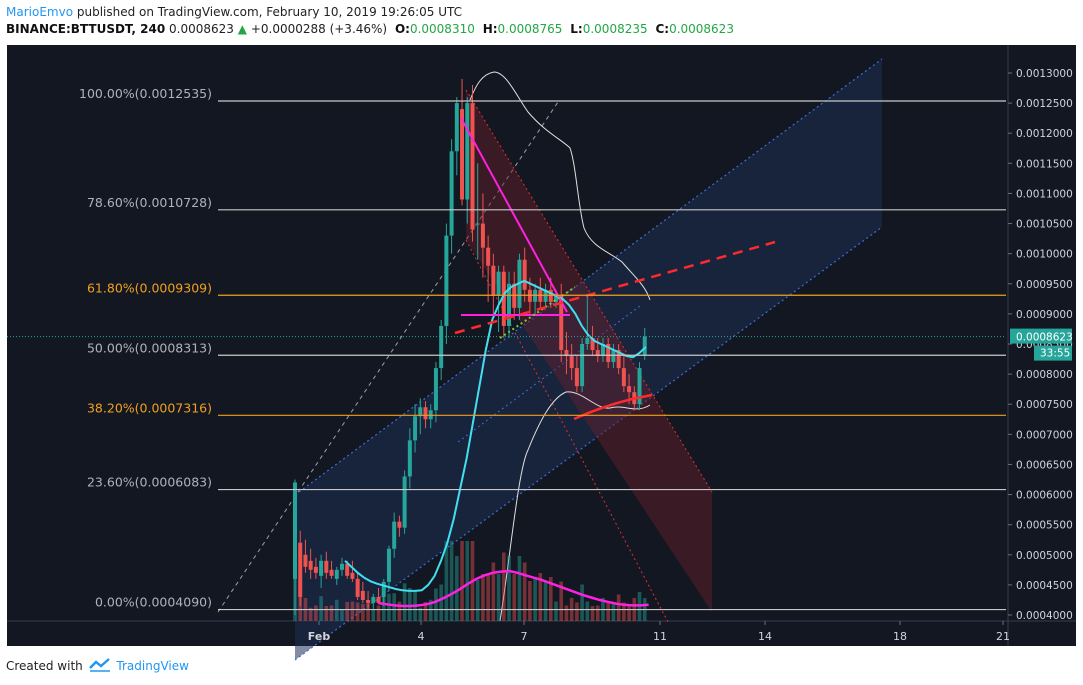 This screenshot has width=1083, height=685. I want to click on price-tick-label: 0.0005000, so click(1044, 556).